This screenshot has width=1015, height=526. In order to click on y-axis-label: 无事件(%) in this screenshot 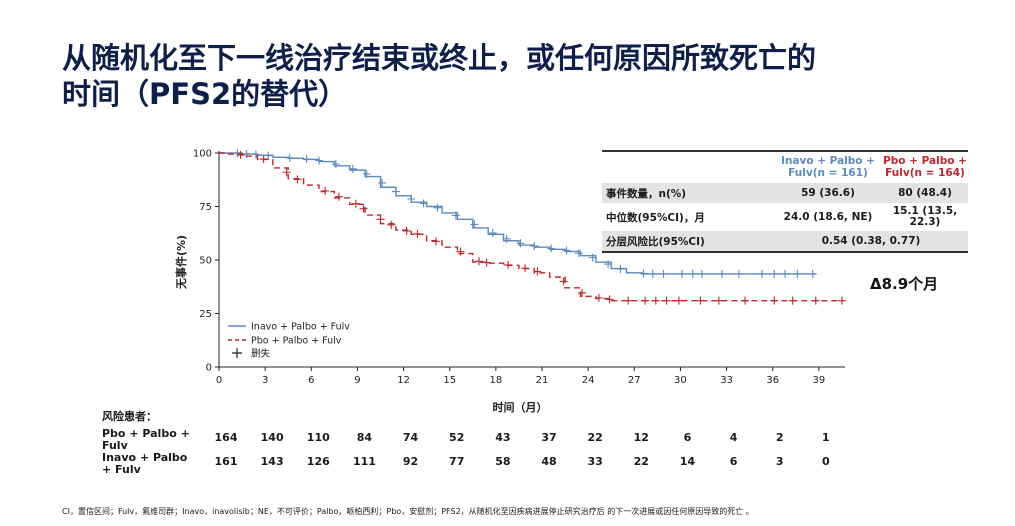, I will do `click(181, 262)`.